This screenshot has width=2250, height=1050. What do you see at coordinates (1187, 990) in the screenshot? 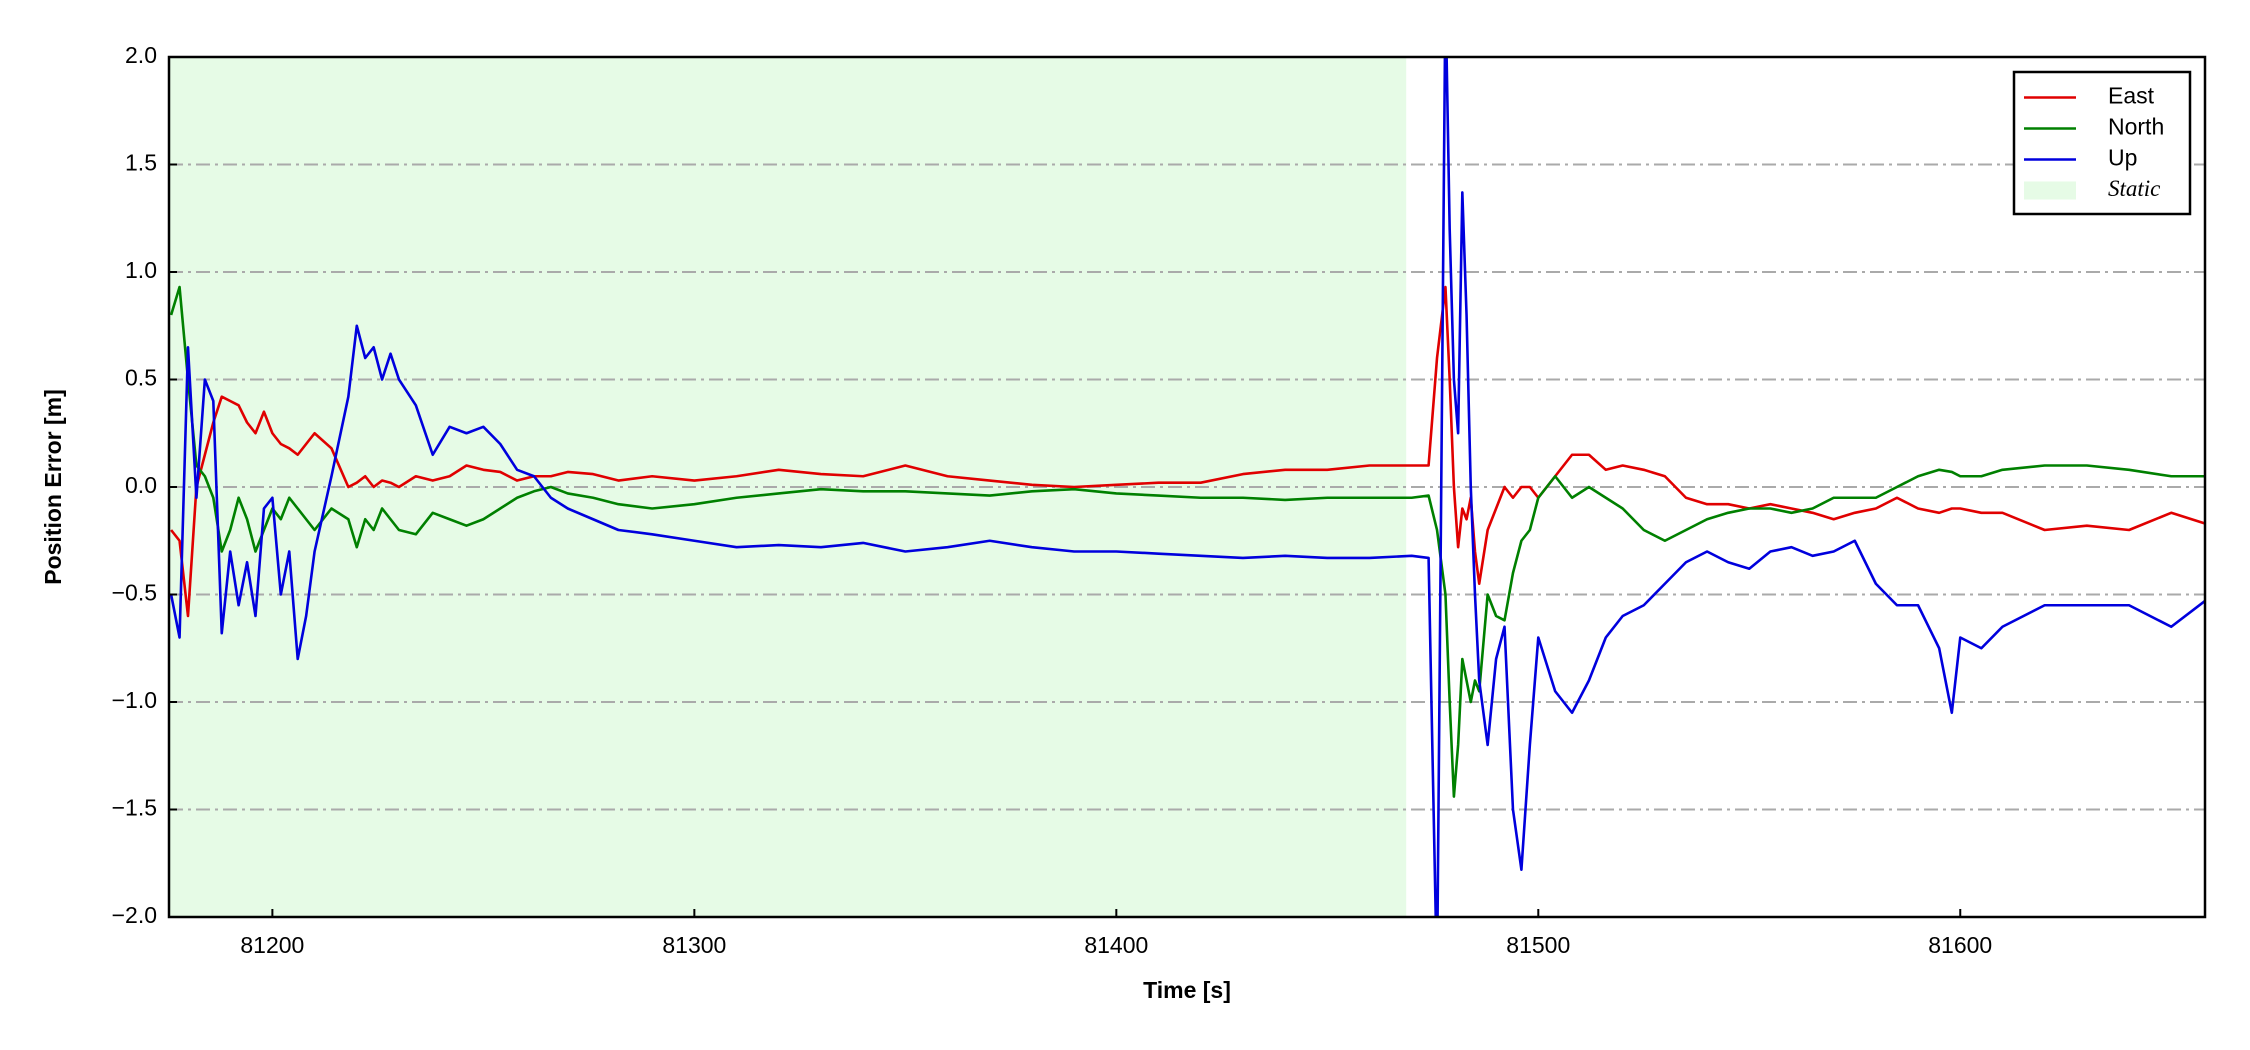
I see `x-axis-label: Time [s]` at bounding box center [1187, 990].